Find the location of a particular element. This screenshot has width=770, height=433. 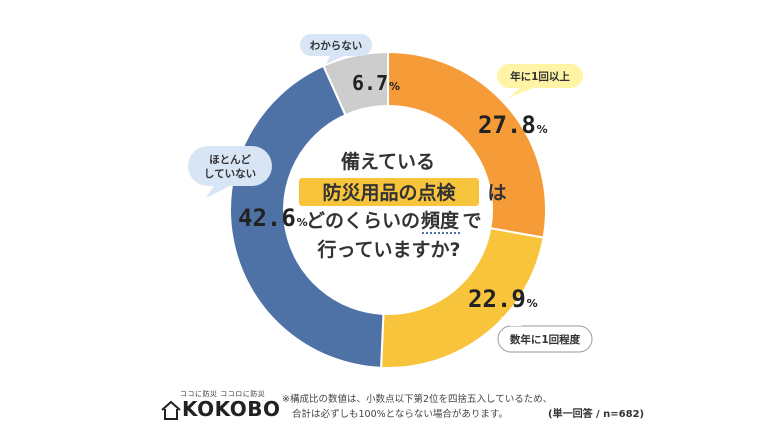

callout-tail-yearly is located at coordinates (520, 93).